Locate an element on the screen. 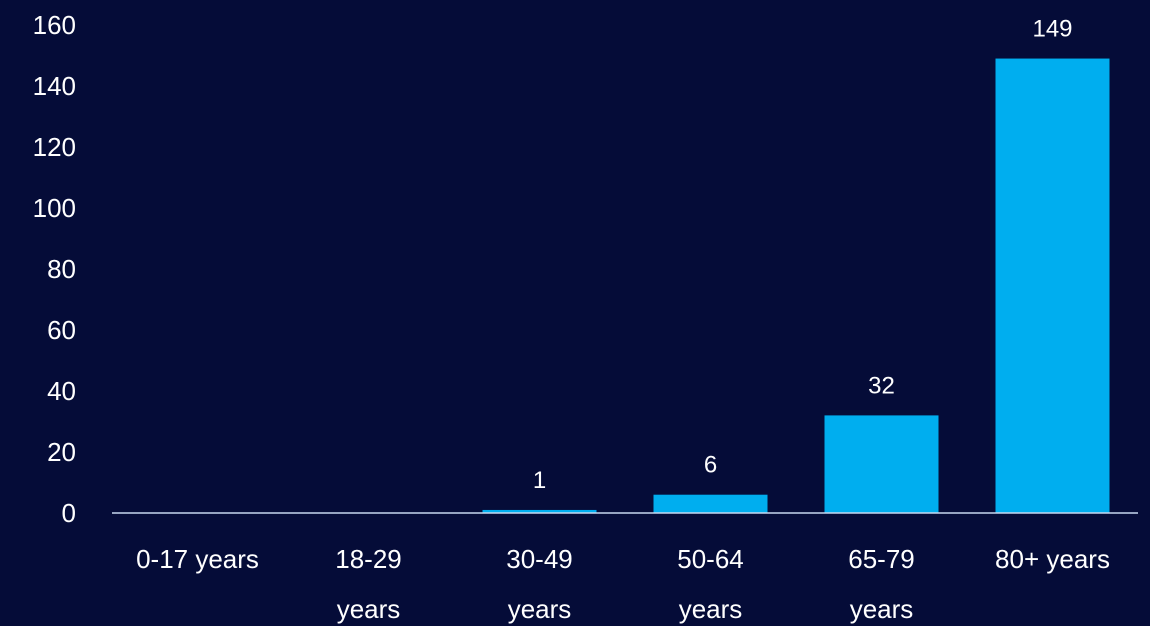 Image resolution: width=1150 pixels, height=626 pixels. y-axis-ticks: 0 20 40 60 80 100 120 140 160 is located at coordinates (54, 269).